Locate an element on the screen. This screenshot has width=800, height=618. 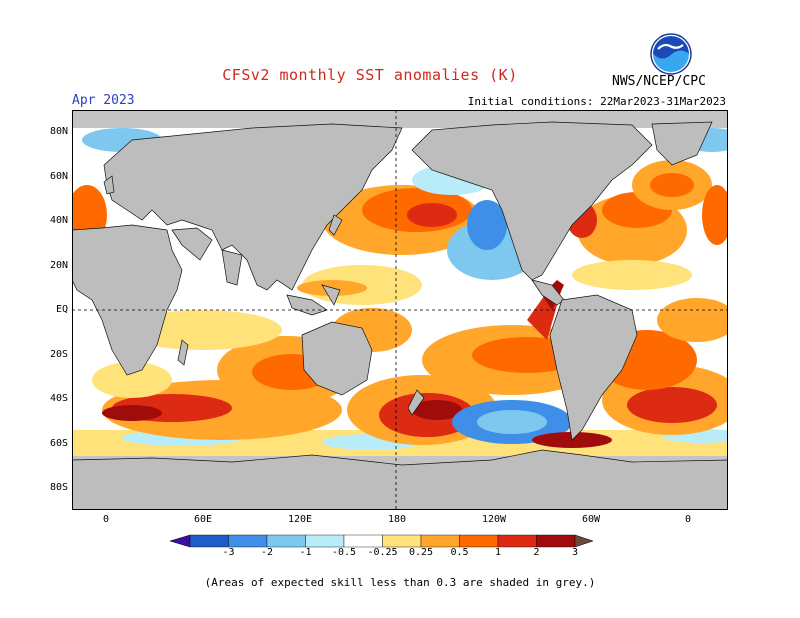
initial-conditions-label: Initial conditions: 22Mar2023-31Mar2023 is located at coordinates (596, 101).